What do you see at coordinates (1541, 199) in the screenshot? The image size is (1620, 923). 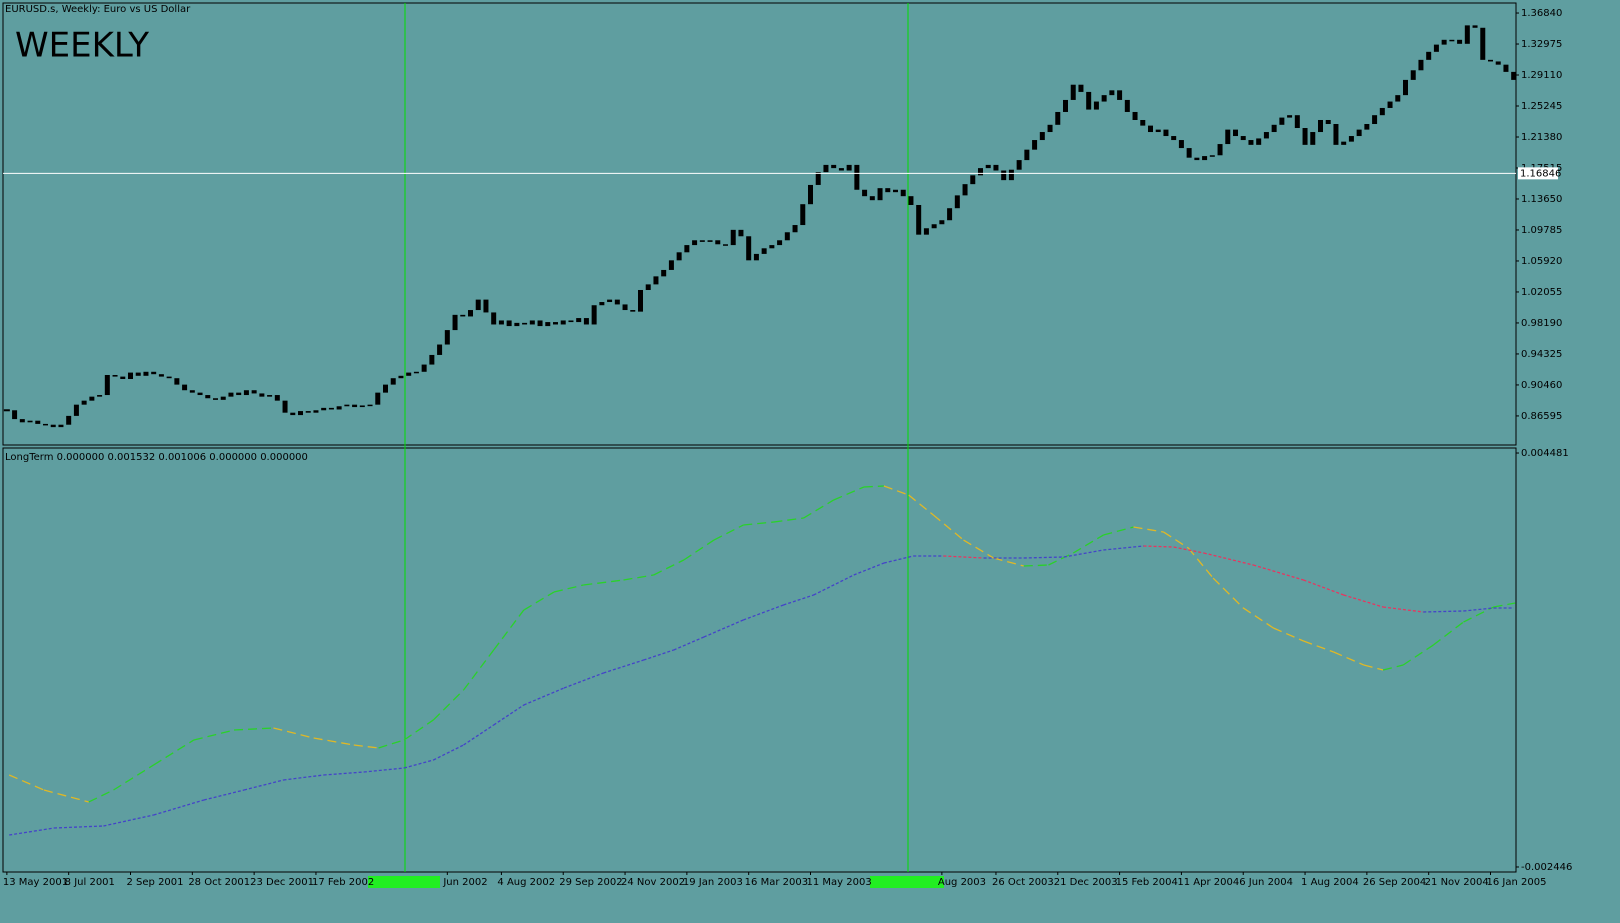 I see `y-tick-label: 1.13650` at bounding box center [1541, 199].